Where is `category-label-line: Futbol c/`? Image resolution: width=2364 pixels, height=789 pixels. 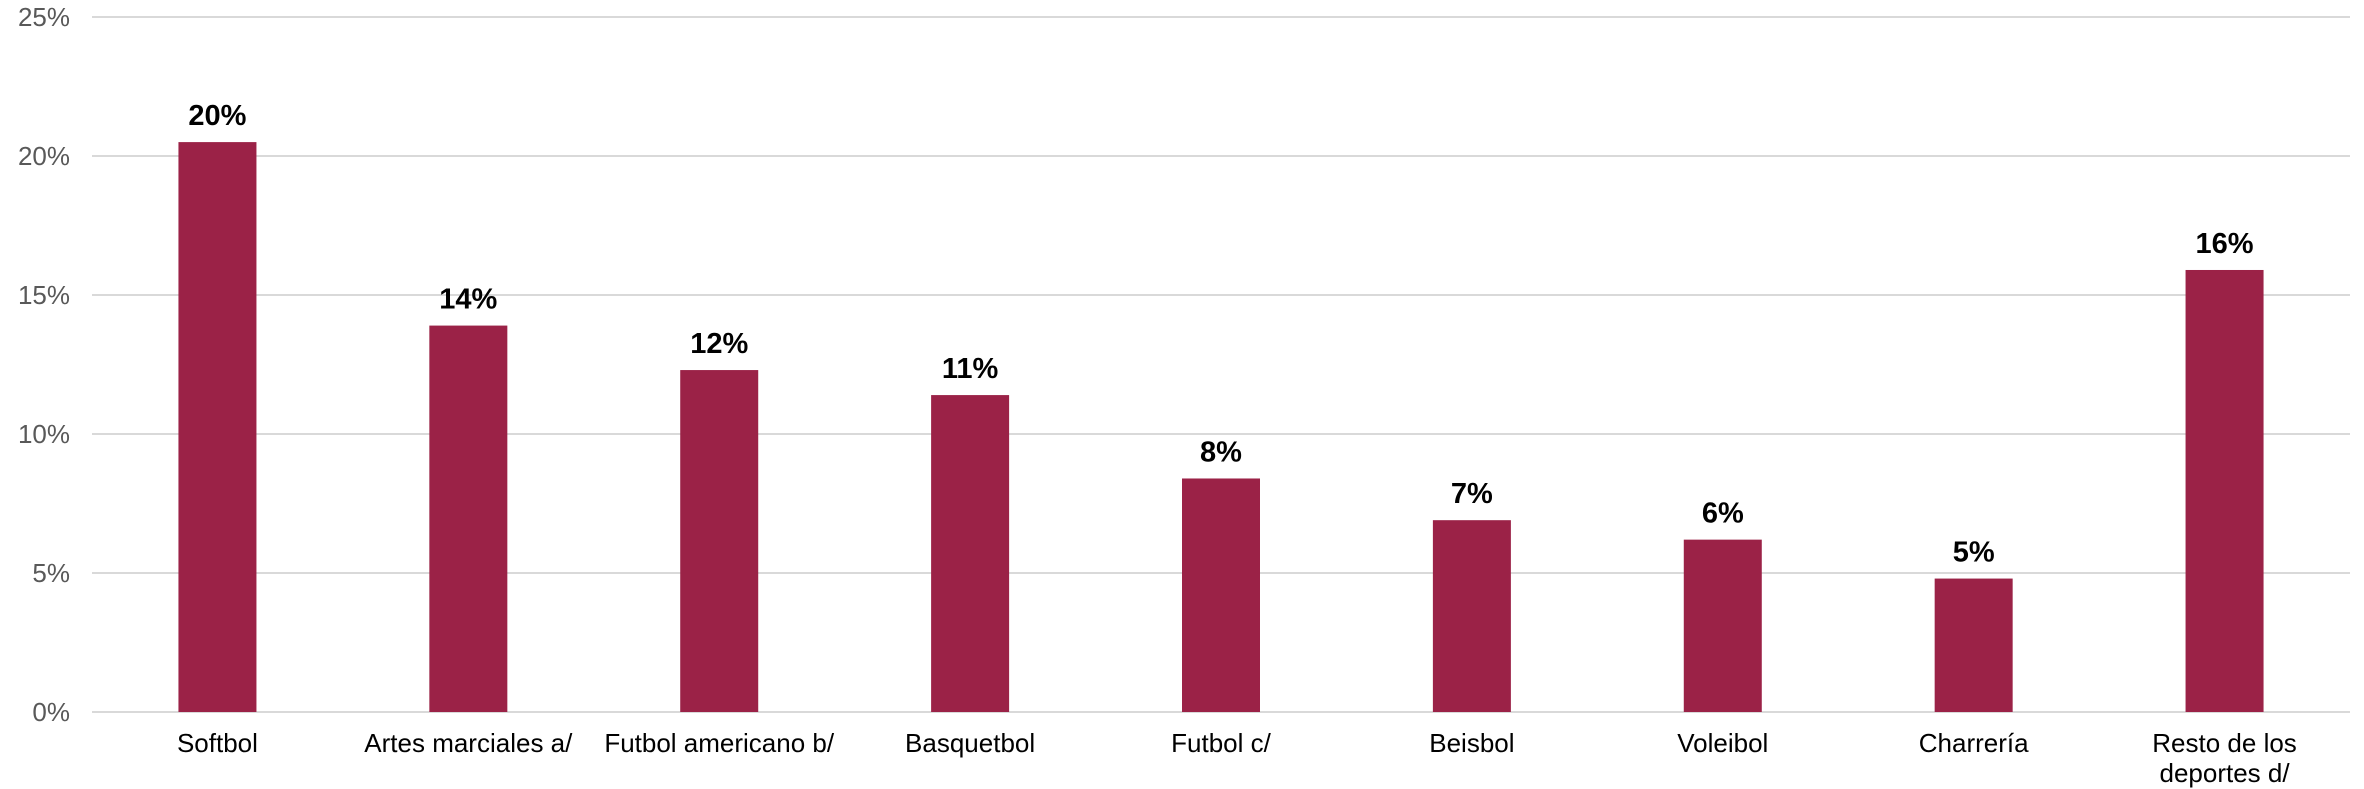 category-label-line: Futbol c/ is located at coordinates (1221, 743).